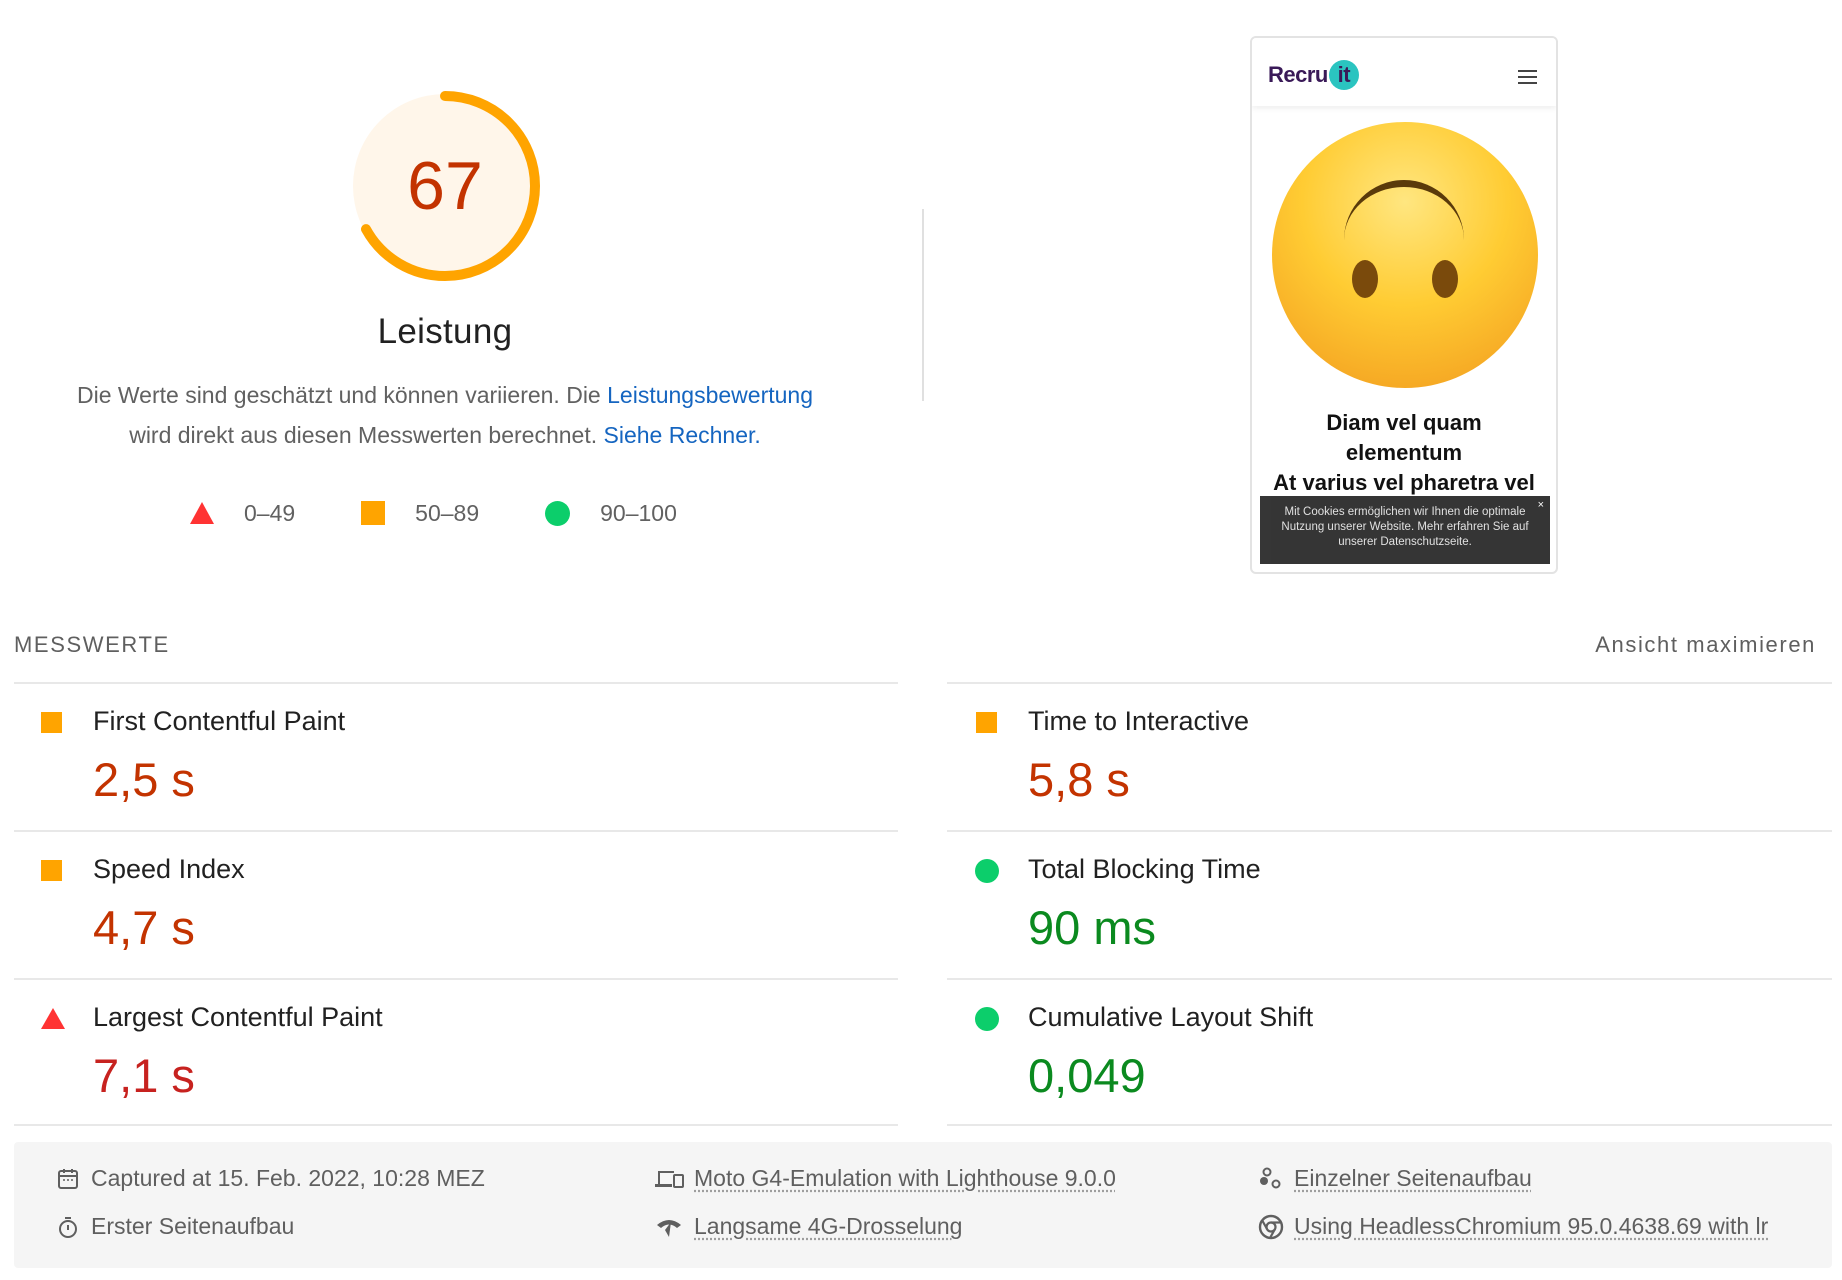 The image size is (1842, 1280). I want to click on hamburger-icon, so click(1527, 79).